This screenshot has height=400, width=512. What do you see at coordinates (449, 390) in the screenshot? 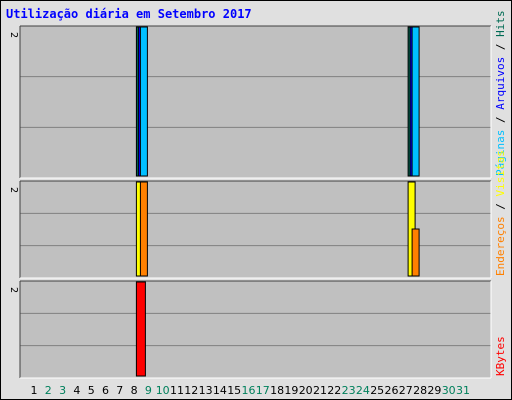
I see `x-tick-label-day-30: 30` at bounding box center [449, 390].